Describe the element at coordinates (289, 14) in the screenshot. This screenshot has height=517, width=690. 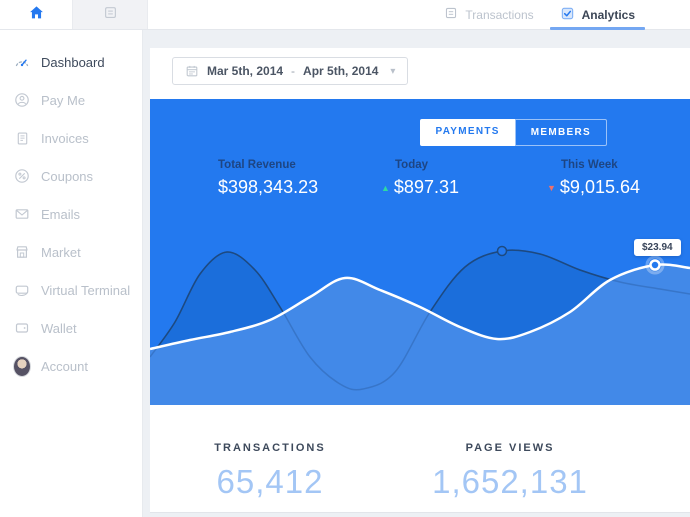
I see `topbar-spacer` at that location.